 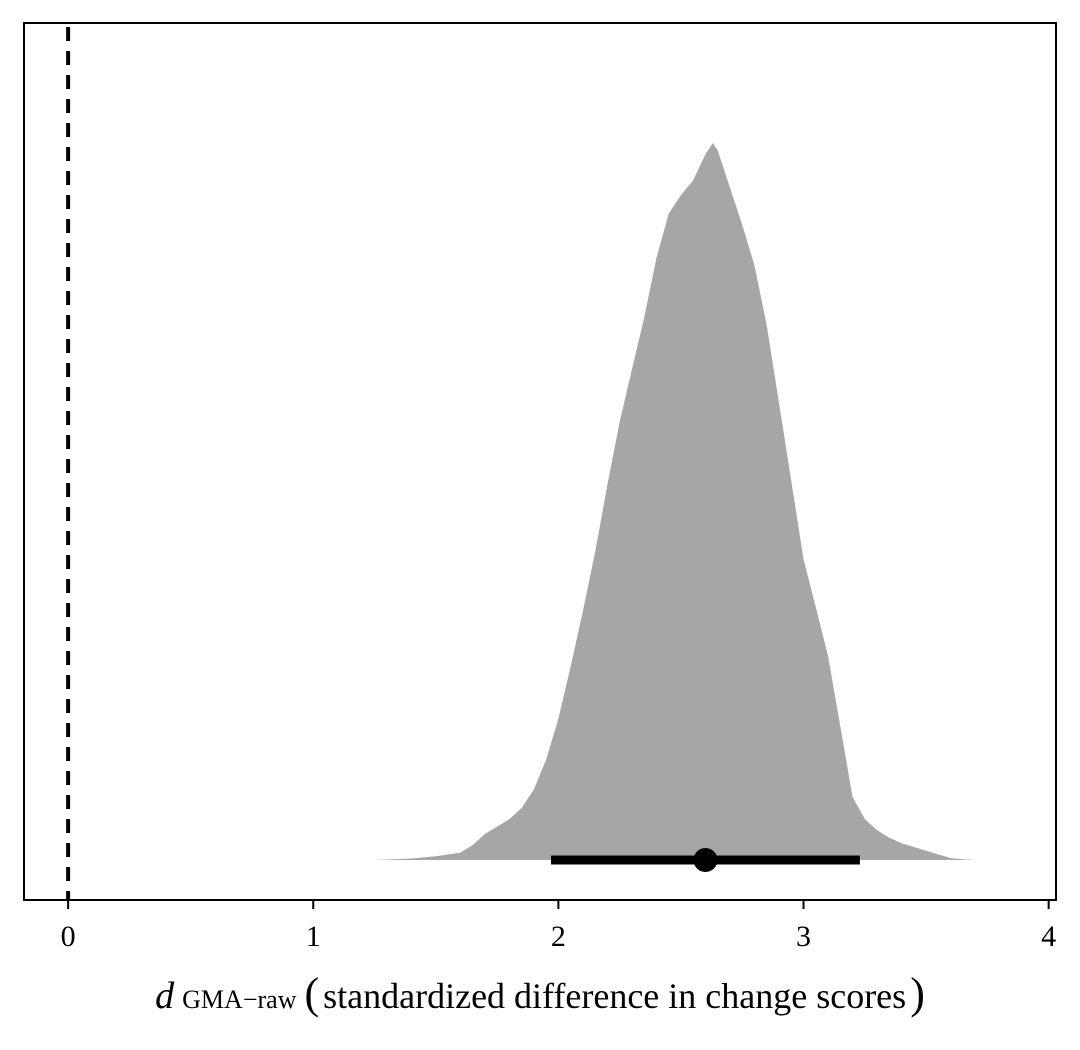 What do you see at coordinates (917, 993) in the screenshot?
I see `x-axis-label-close-paren: )` at bounding box center [917, 993].